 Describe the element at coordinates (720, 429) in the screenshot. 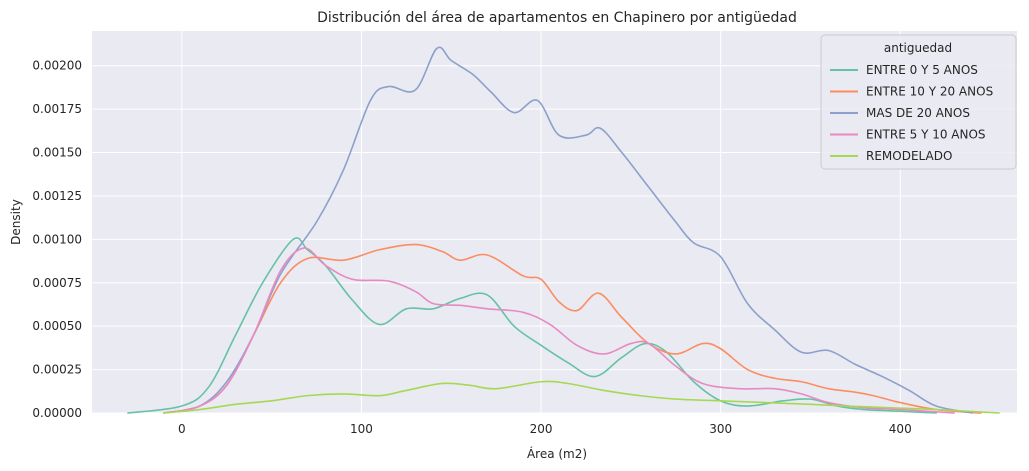

I see `x-tick-label: 300` at that location.